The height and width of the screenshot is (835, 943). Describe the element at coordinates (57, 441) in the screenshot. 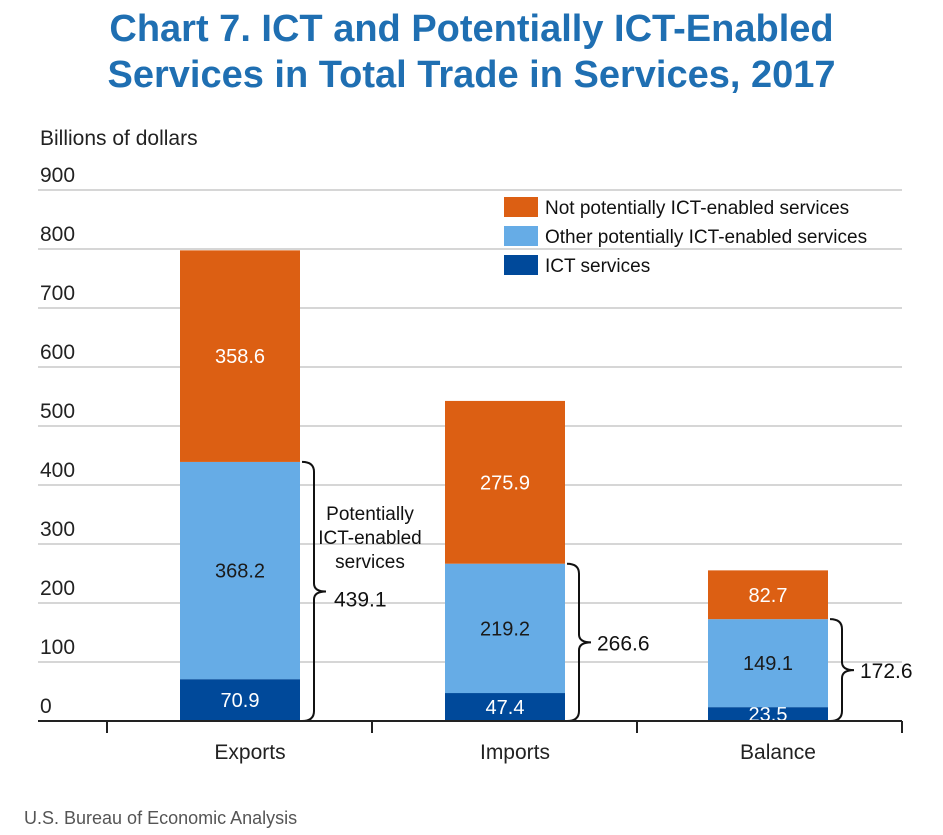

I see `y-tick-labels: 0 100 200 300 400 500 600 700 800 900` at that location.